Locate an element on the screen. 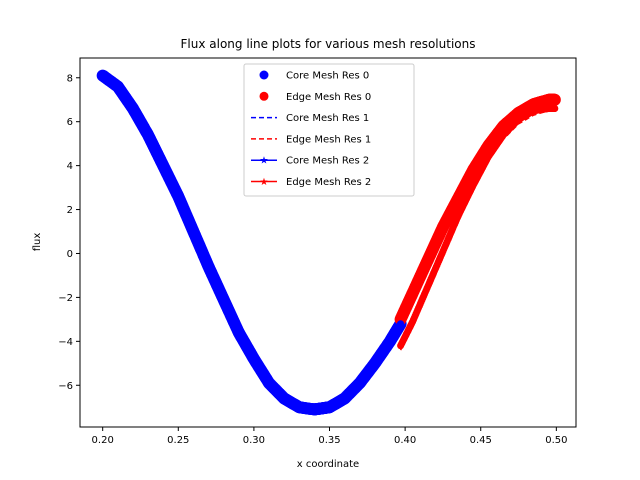  y-tick-label: 6 is located at coordinates (70, 122).